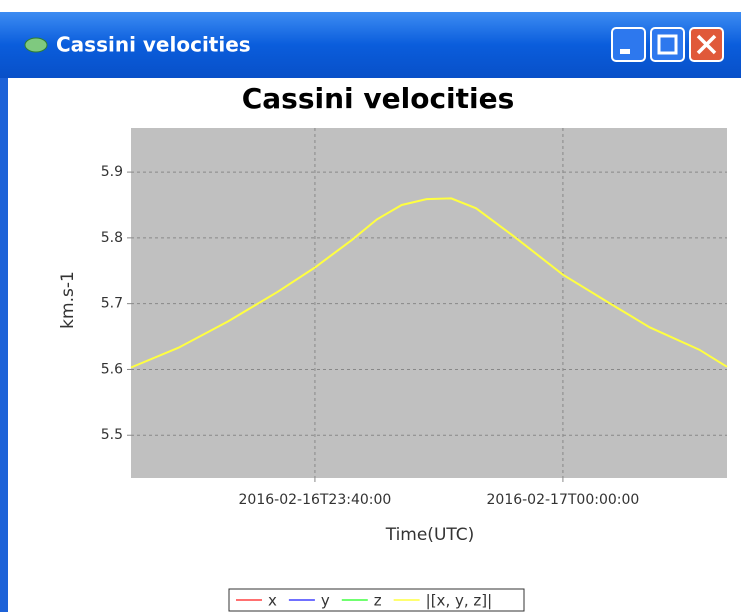  Describe the element at coordinates (112, 172) in the screenshot. I see `y-tick-label: 5.9` at that location.